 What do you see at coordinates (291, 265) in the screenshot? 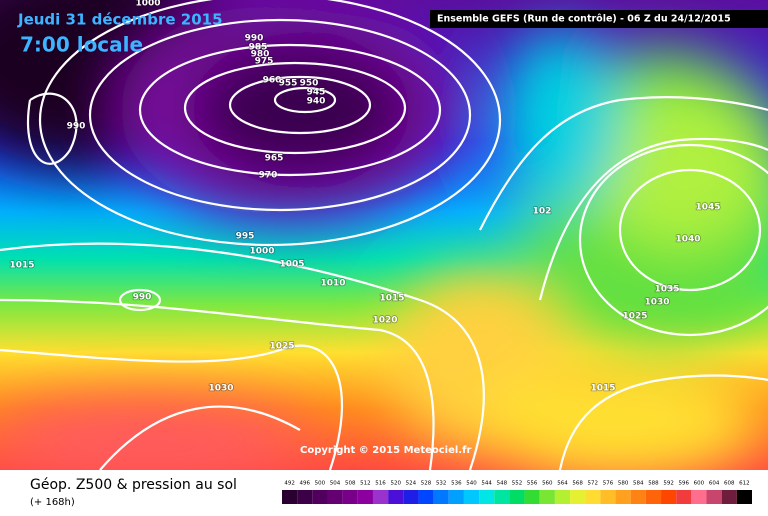
I see `isobar-label: 1005` at bounding box center [291, 265].